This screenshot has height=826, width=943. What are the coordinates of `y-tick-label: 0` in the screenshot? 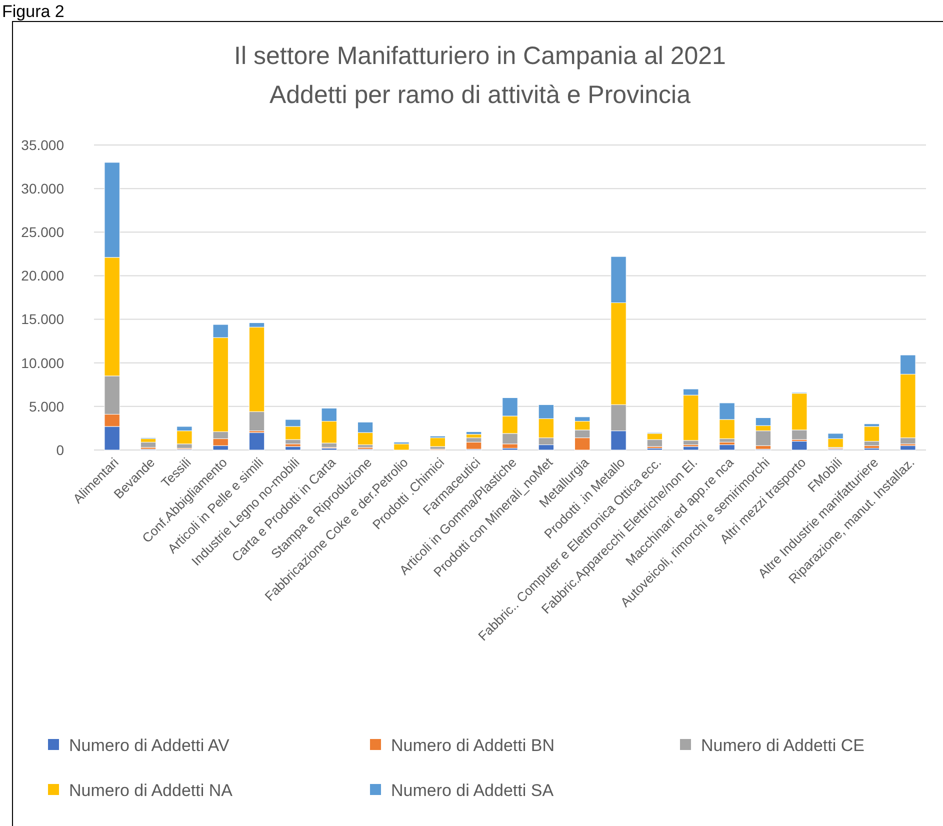 It's located at (60, 450).